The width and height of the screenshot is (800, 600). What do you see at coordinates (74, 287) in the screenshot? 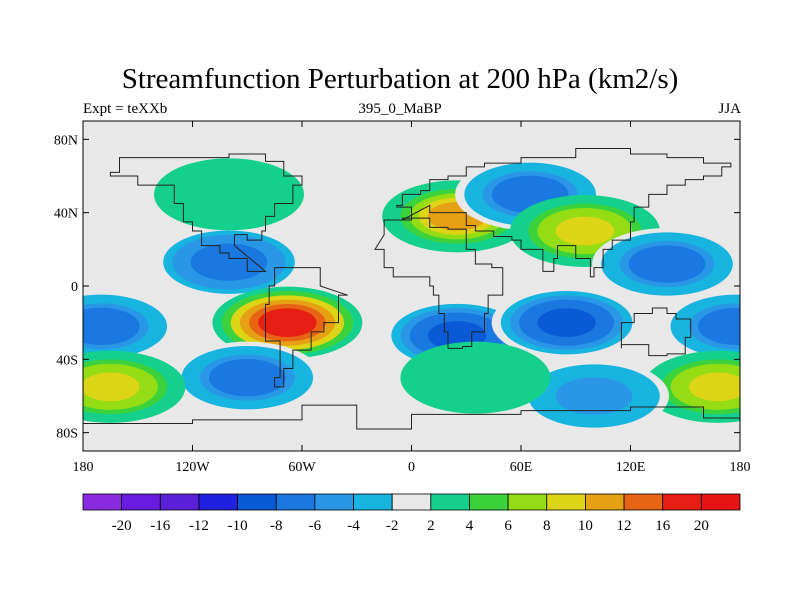
I see `y-tick-label: 0` at bounding box center [74, 287].